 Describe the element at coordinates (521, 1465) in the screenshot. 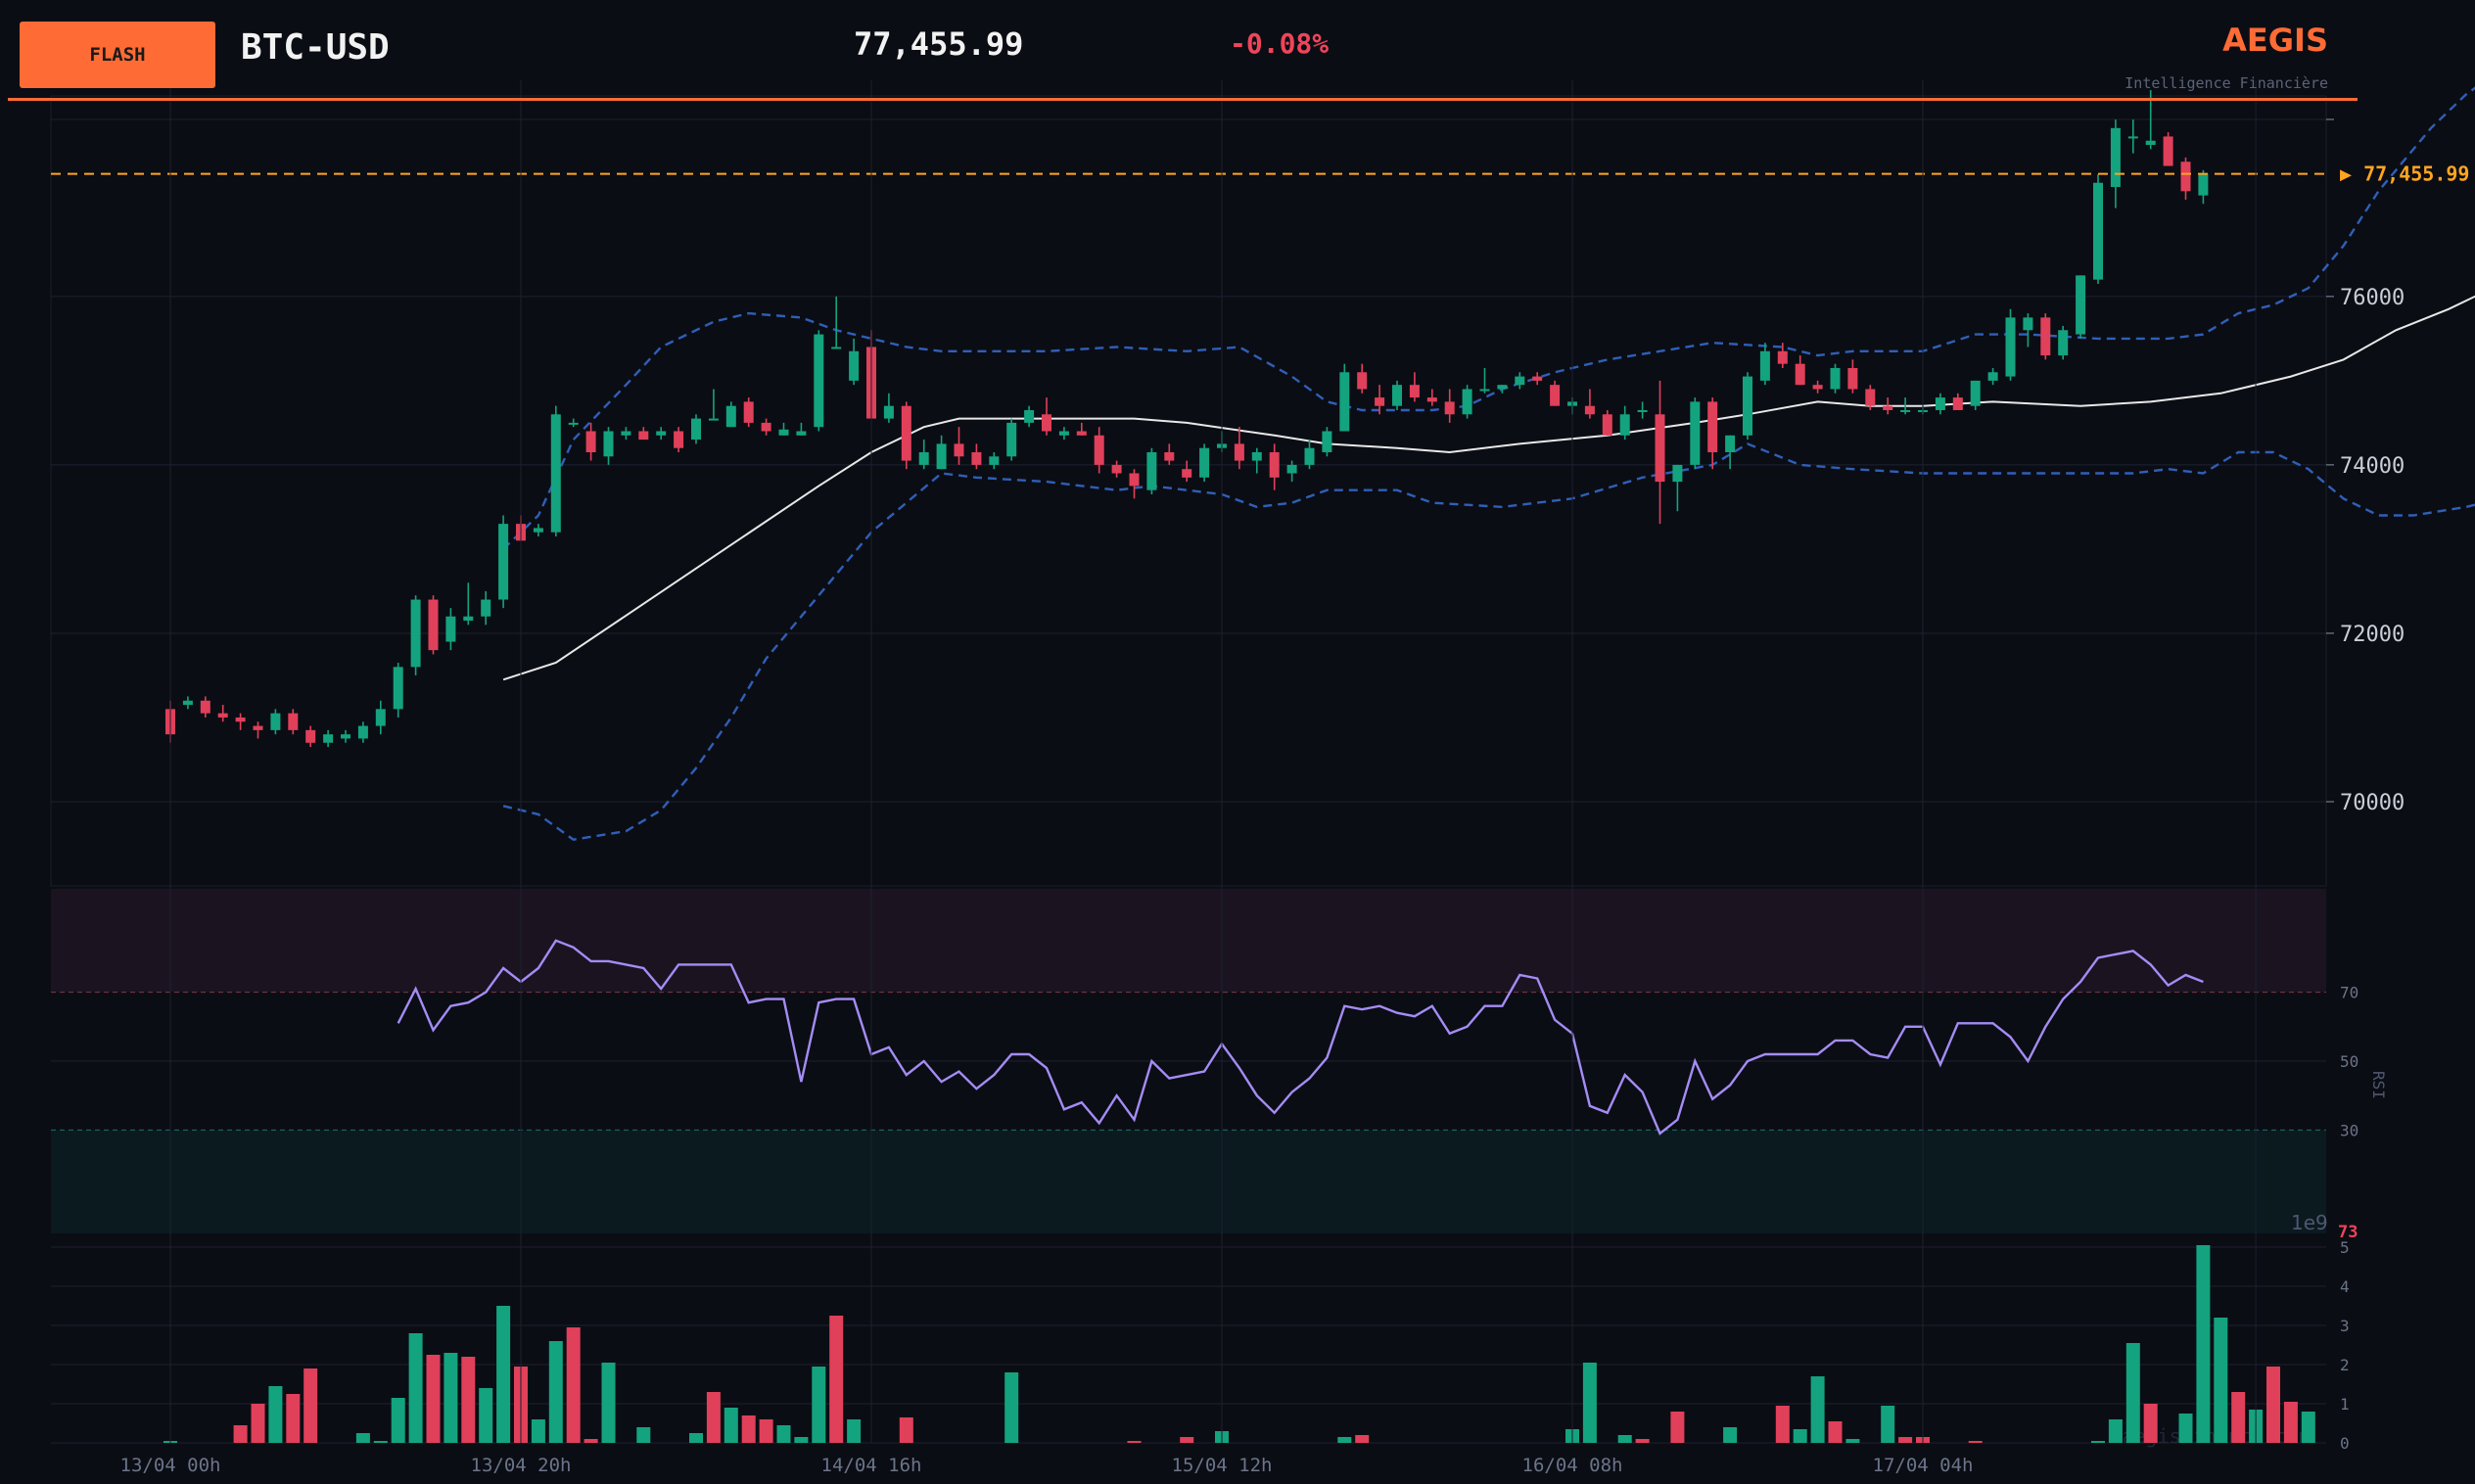

I see `x-tick-label: 13/04 20h` at that location.